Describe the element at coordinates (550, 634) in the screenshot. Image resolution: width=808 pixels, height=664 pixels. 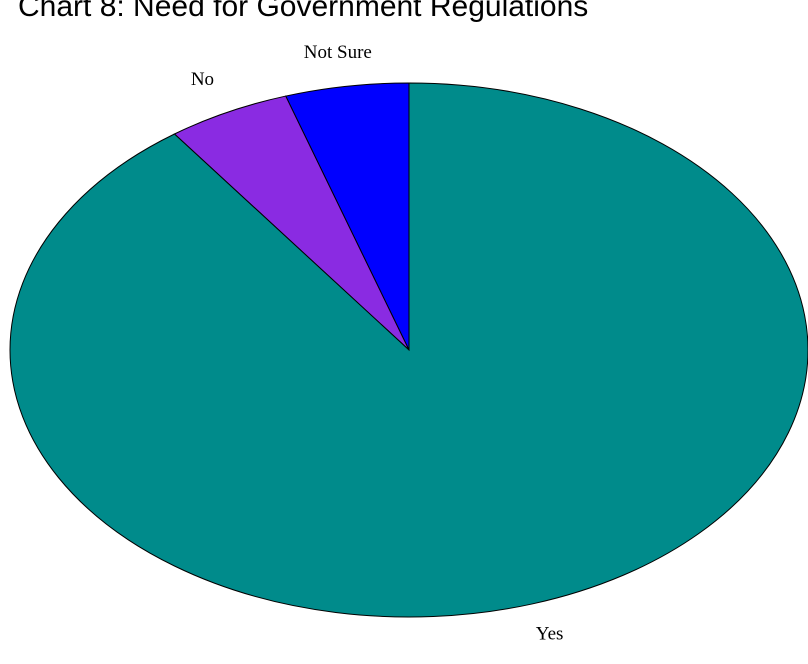
I see `slice-label-yes: Yes` at that location.